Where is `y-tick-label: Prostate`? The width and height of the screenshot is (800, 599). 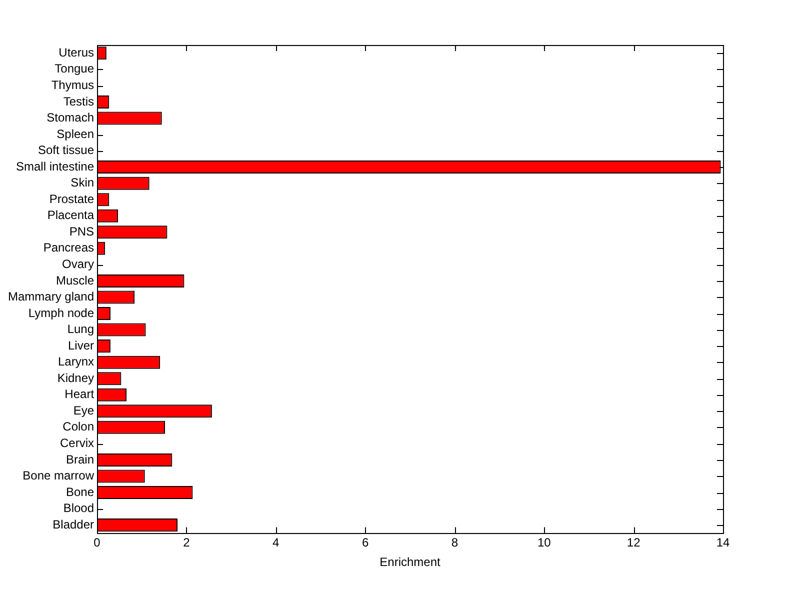
y-tick-label: Prostate is located at coordinates (71, 199).